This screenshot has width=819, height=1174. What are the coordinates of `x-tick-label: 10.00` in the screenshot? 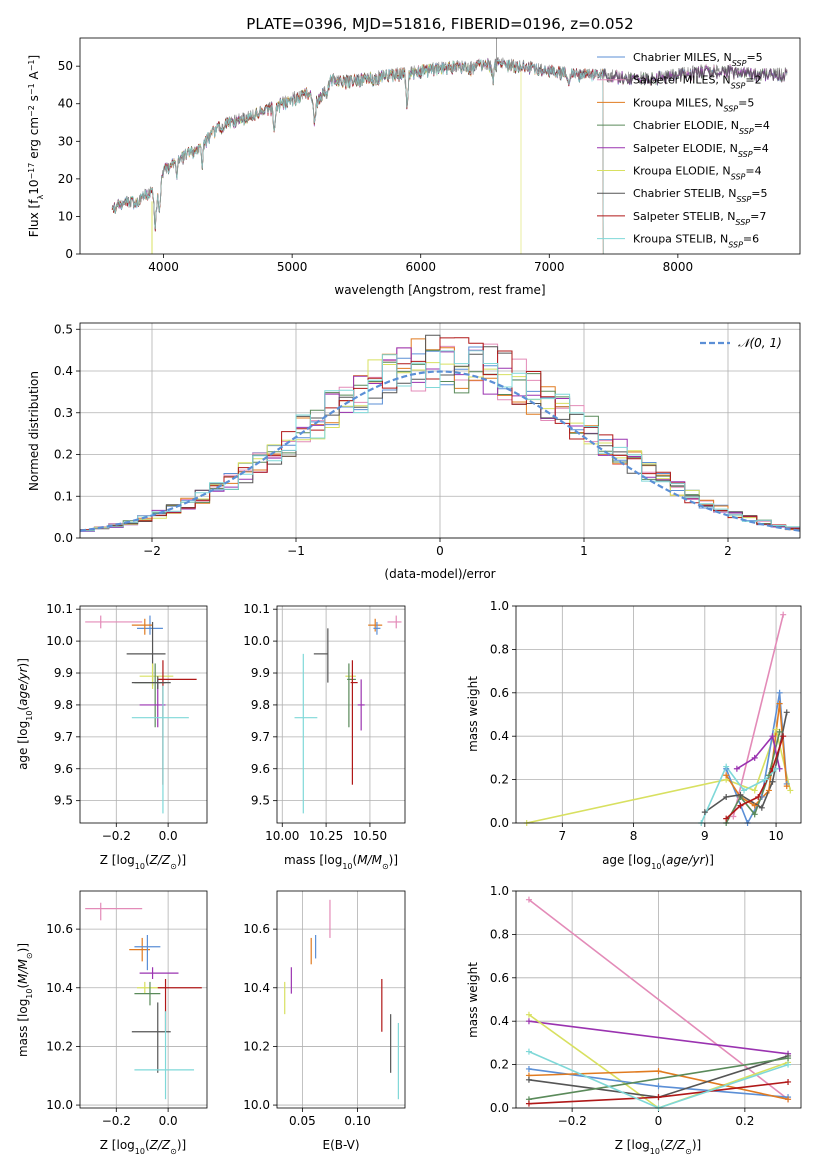 It's located at (282, 836).